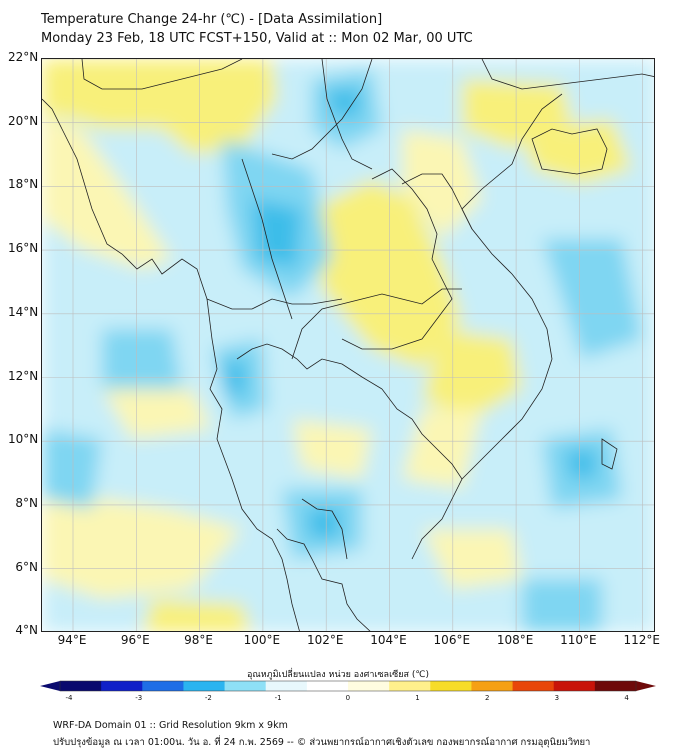 The width and height of the screenshot is (676, 756). Describe the element at coordinates (50, 686) in the screenshot. I see `colorbar-min-arrow` at that location.